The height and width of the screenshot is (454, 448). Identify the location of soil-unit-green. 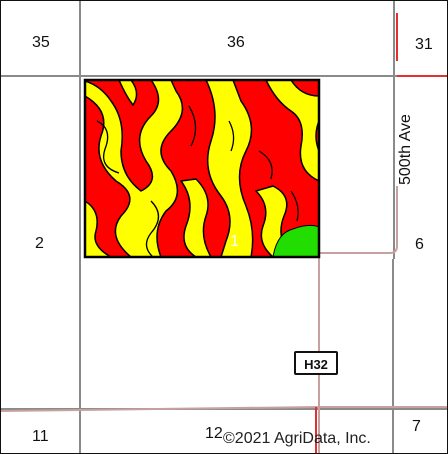
(295, 240).